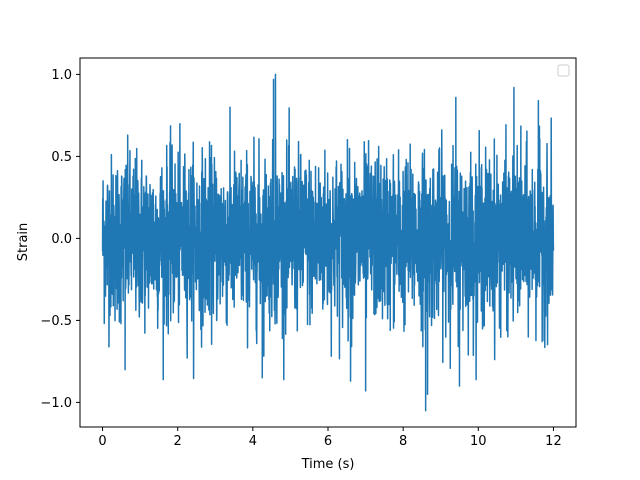 This screenshot has width=640, height=480. Describe the element at coordinates (328, 464) in the screenshot. I see `x-axis-label: Time (s)` at that location.